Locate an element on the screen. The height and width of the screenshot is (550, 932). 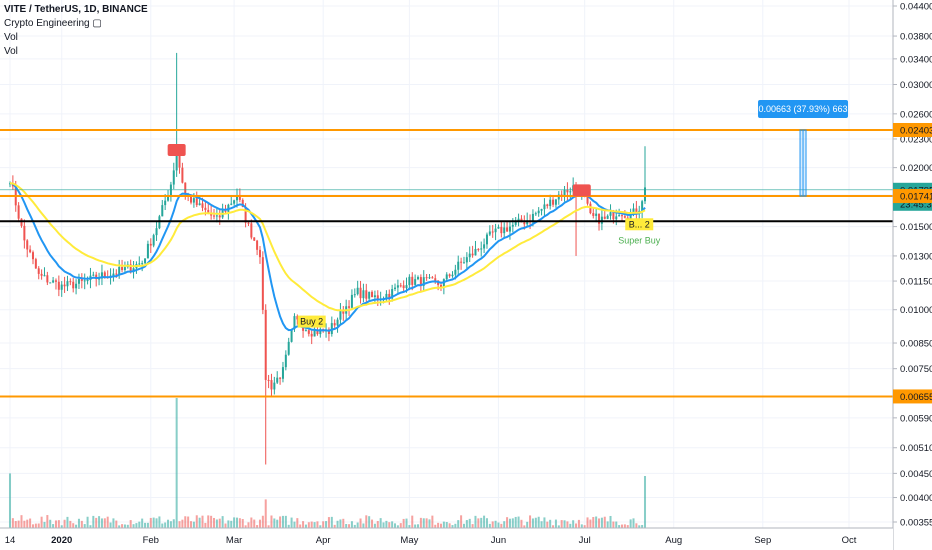
x-axis: 14 2020 Feb Mar Apr May Jun Jul Aug Sep Oct is located at coordinates (446, 538).